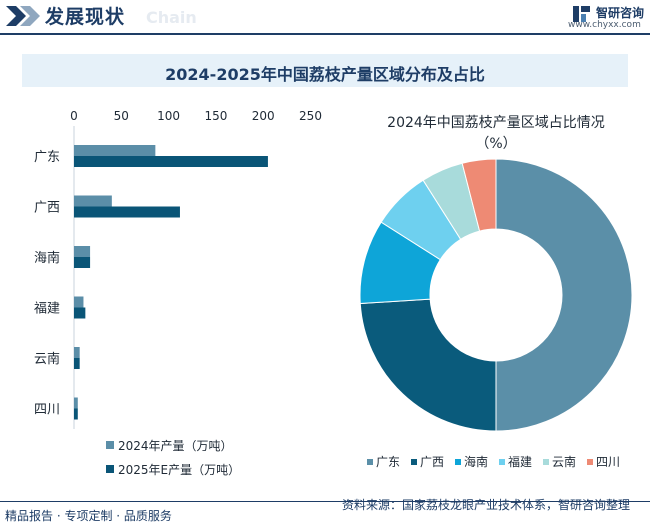 This screenshot has width=650, height=525. I want to click on legend-label-2024: 2024年产量（万吨）, so click(175, 446).